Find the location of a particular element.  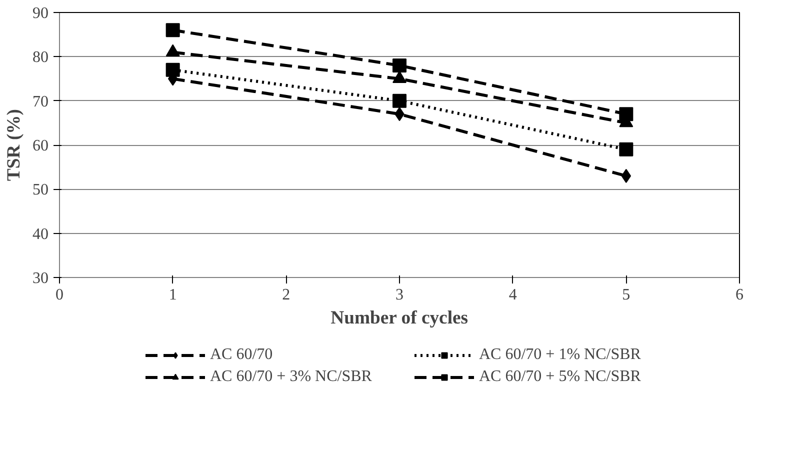

x-tick-label: 2 is located at coordinates (286, 295).